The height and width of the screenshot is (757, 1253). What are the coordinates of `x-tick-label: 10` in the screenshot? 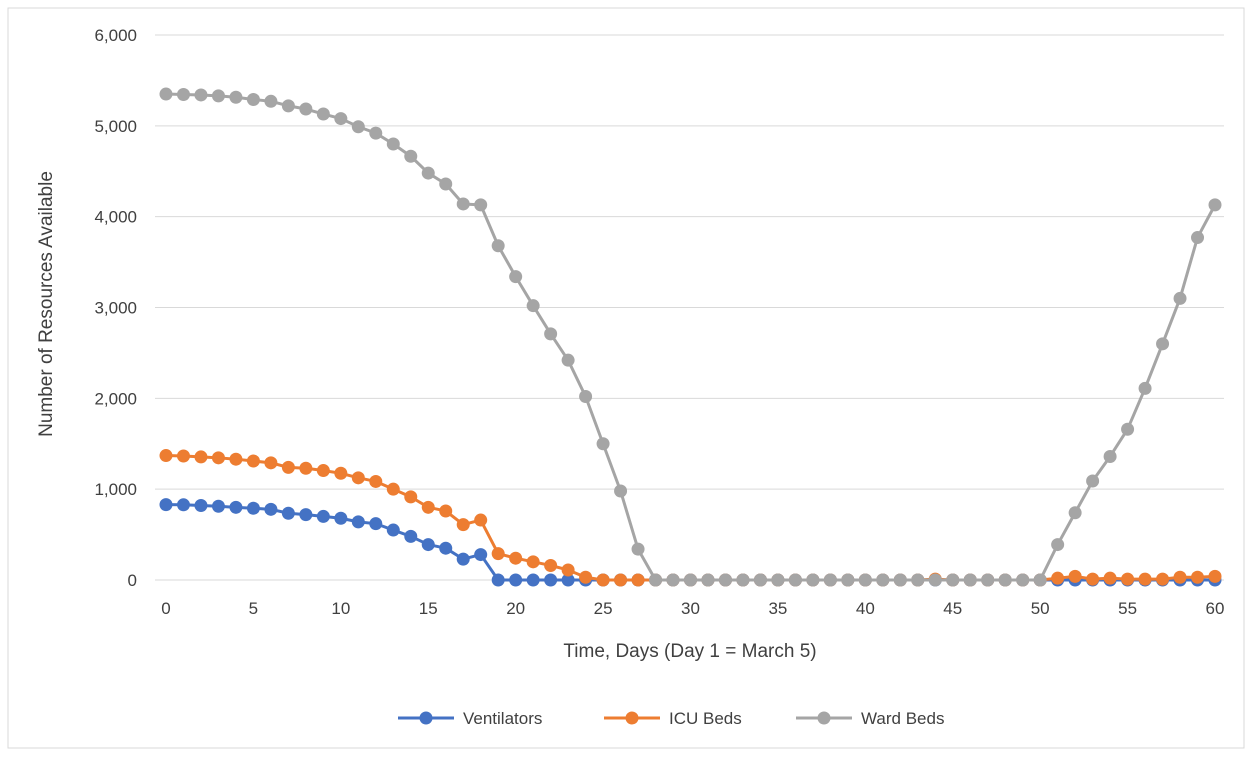 It's located at (340, 608).